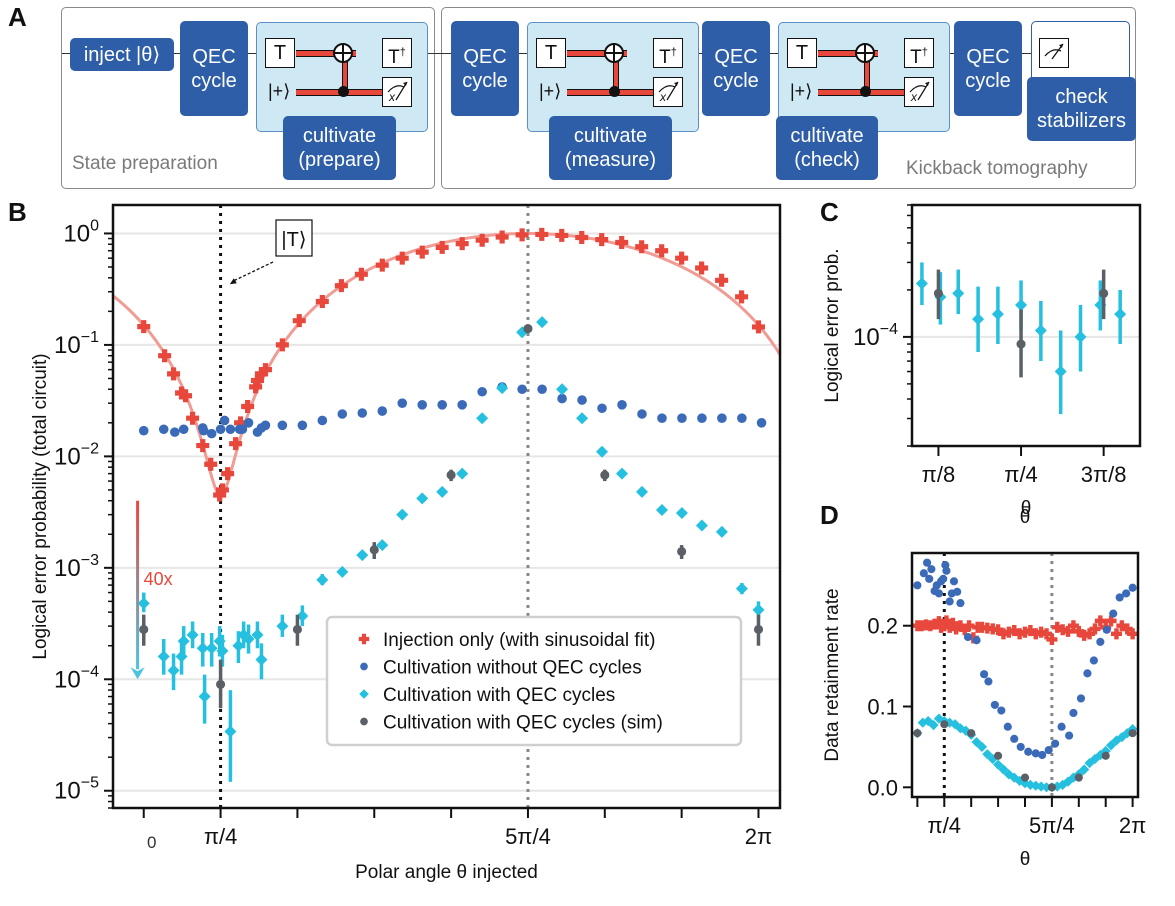 This screenshot has width=1175, height=906. Describe the element at coordinates (151, 842) in the screenshot. I see `x-tick-label: 0` at that location.